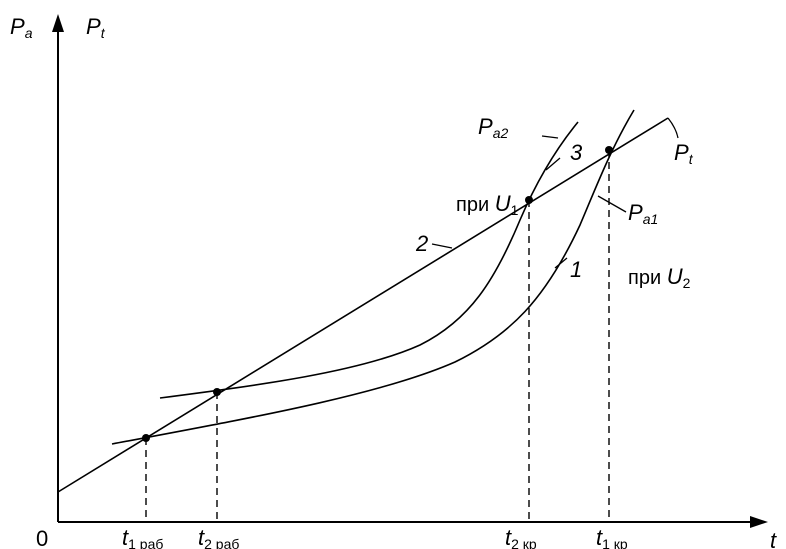  What do you see at coordinates (643, 213) in the screenshot?
I see `pa1-label: Pa1` at bounding box center [643, 213].